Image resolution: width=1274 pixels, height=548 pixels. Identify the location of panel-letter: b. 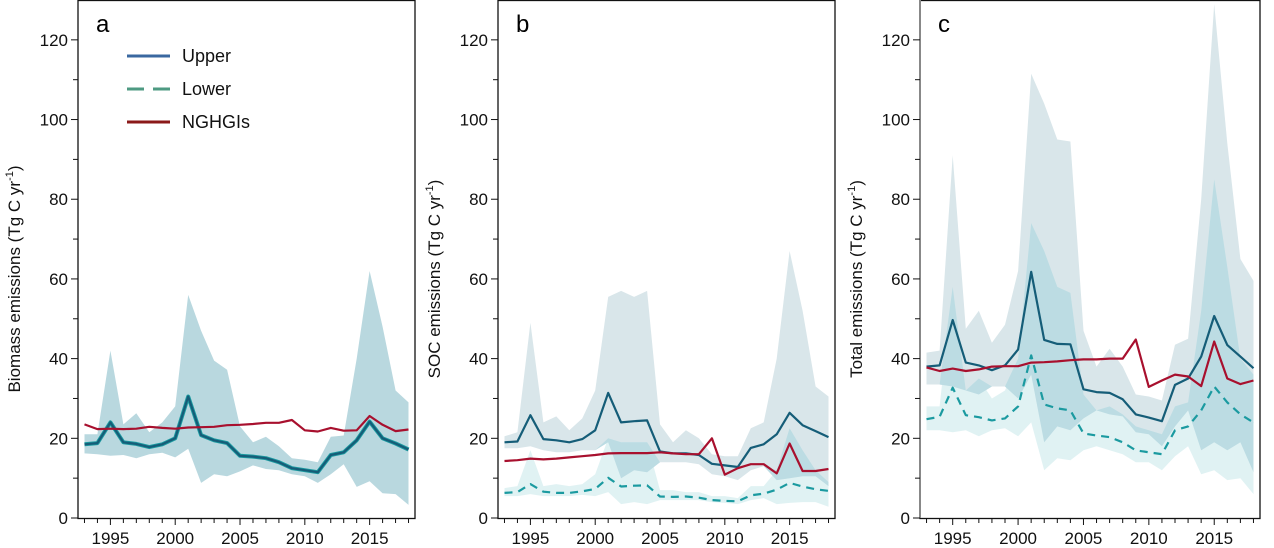
(522, 24).